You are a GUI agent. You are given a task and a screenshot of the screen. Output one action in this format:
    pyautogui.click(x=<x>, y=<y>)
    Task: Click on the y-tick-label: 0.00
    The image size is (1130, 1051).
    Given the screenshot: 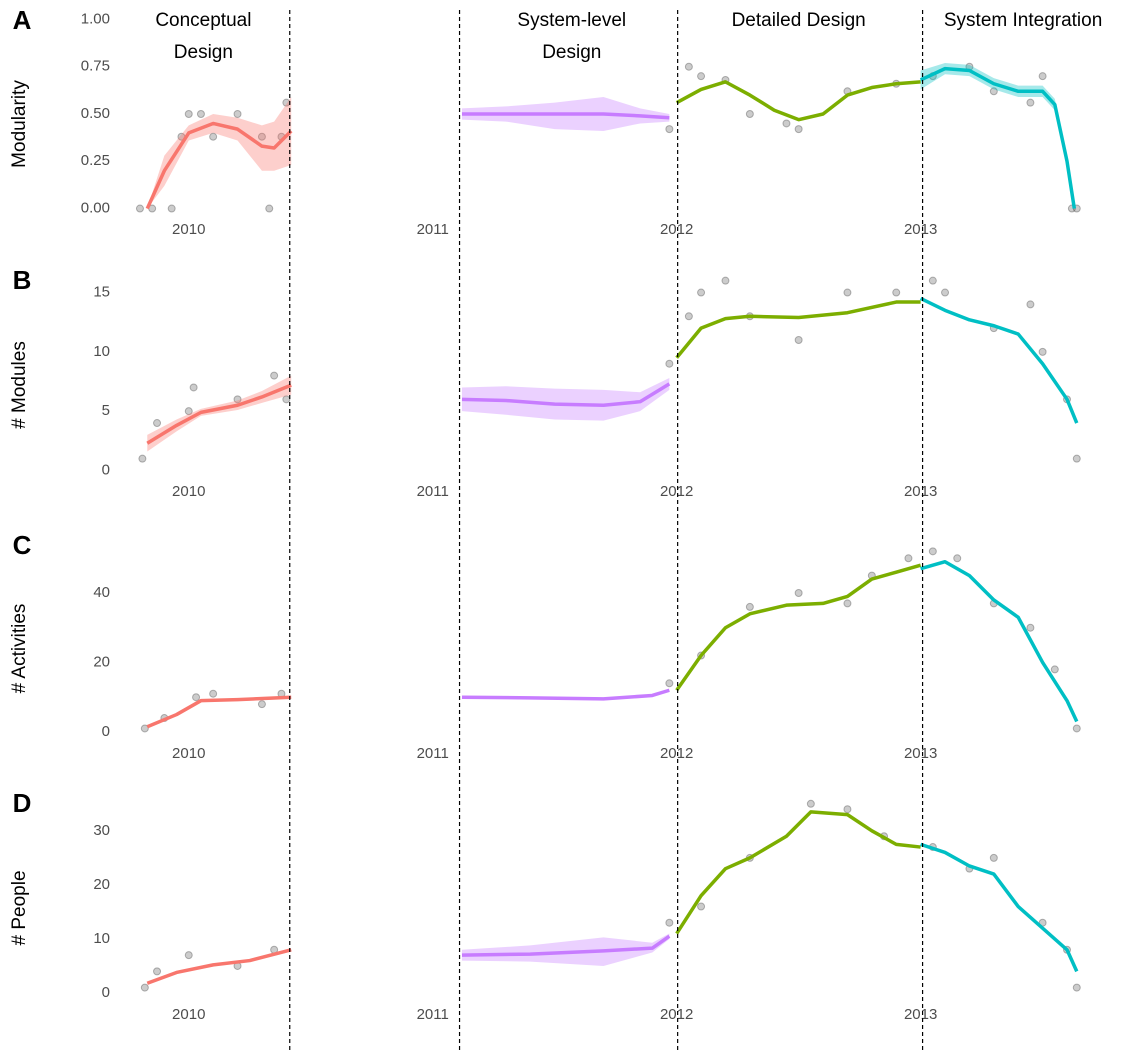 What is the action you would take?
    pyautogui.click(x=95, y=208)
    